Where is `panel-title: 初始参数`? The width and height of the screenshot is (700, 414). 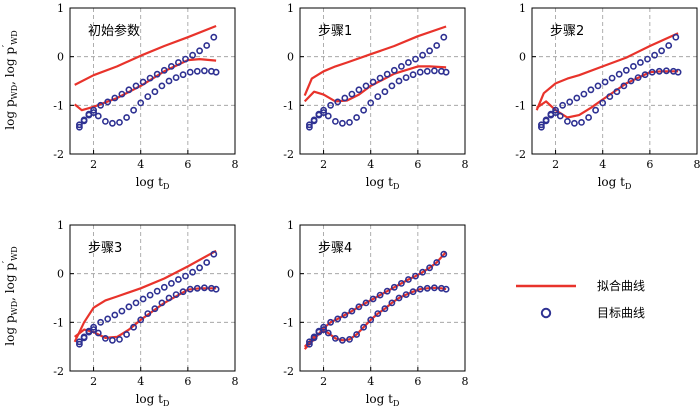
panel-title: 初始参数 is located at coordinates (114, 31).